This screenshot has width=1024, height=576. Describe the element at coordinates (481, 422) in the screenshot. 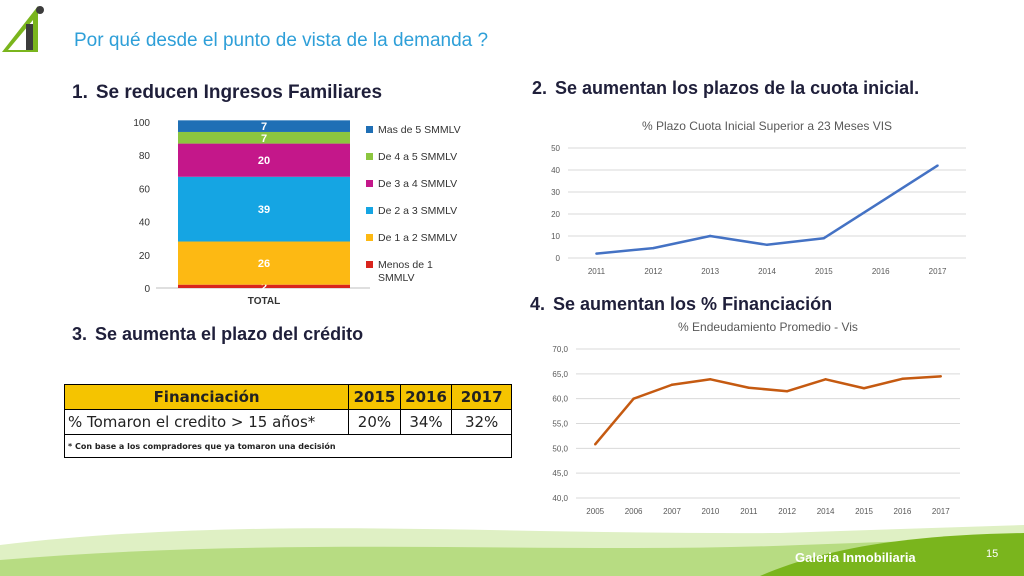

I see `table-cell: 32%` at that location.